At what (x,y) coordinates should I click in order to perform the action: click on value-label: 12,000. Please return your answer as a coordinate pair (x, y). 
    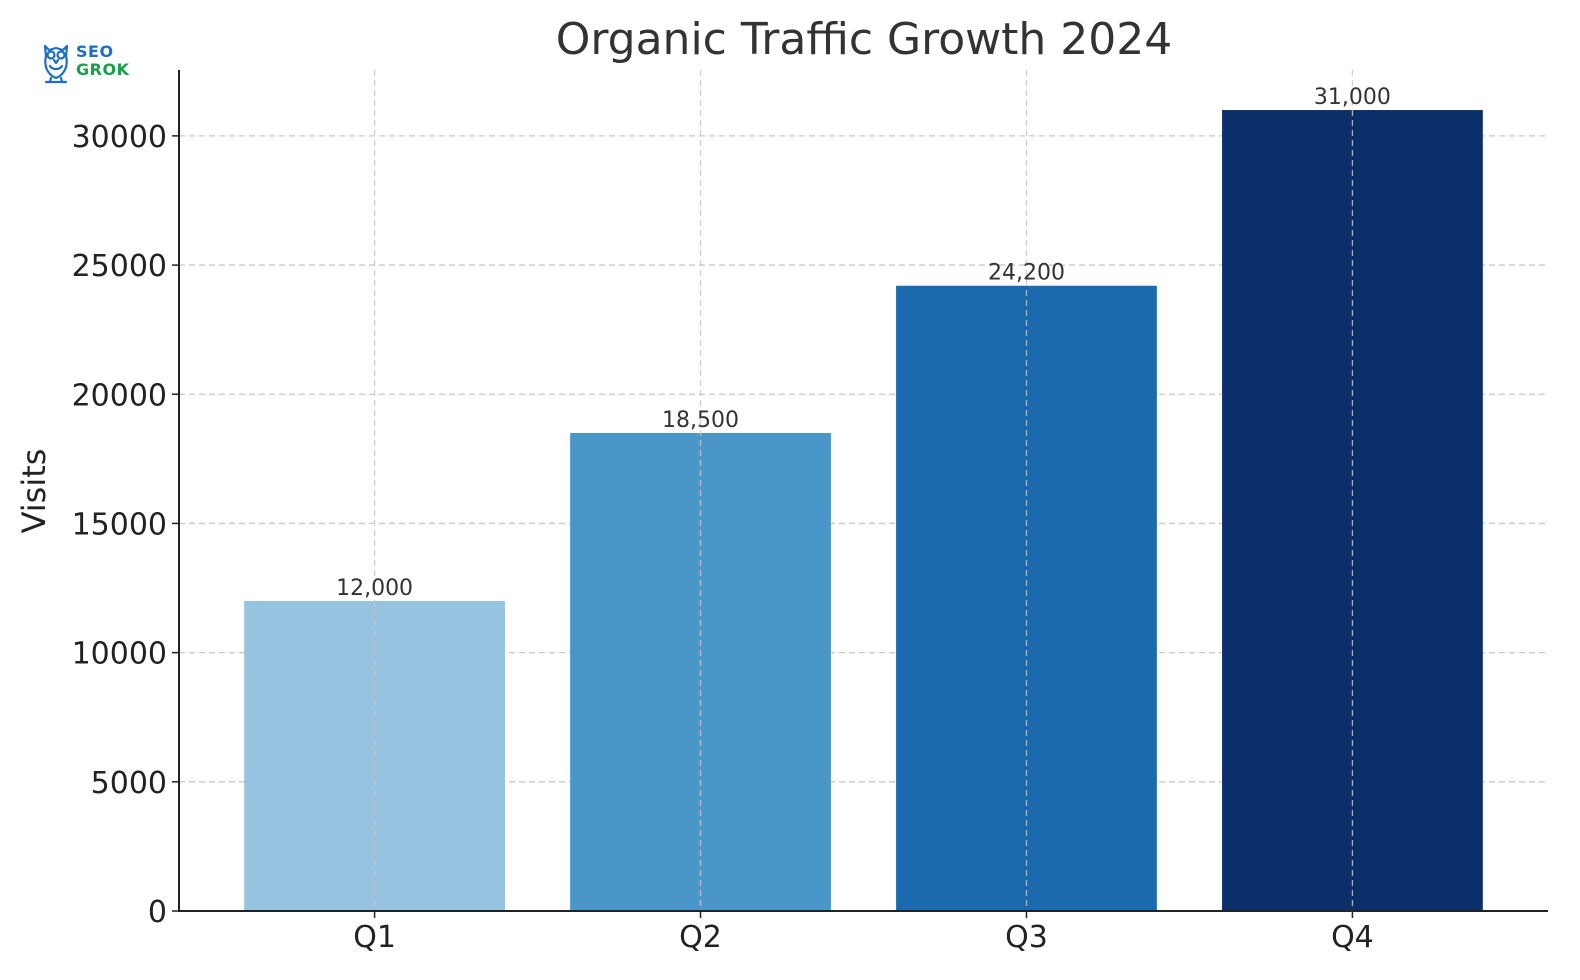
    Looking at the image, I should click on (374, 588).